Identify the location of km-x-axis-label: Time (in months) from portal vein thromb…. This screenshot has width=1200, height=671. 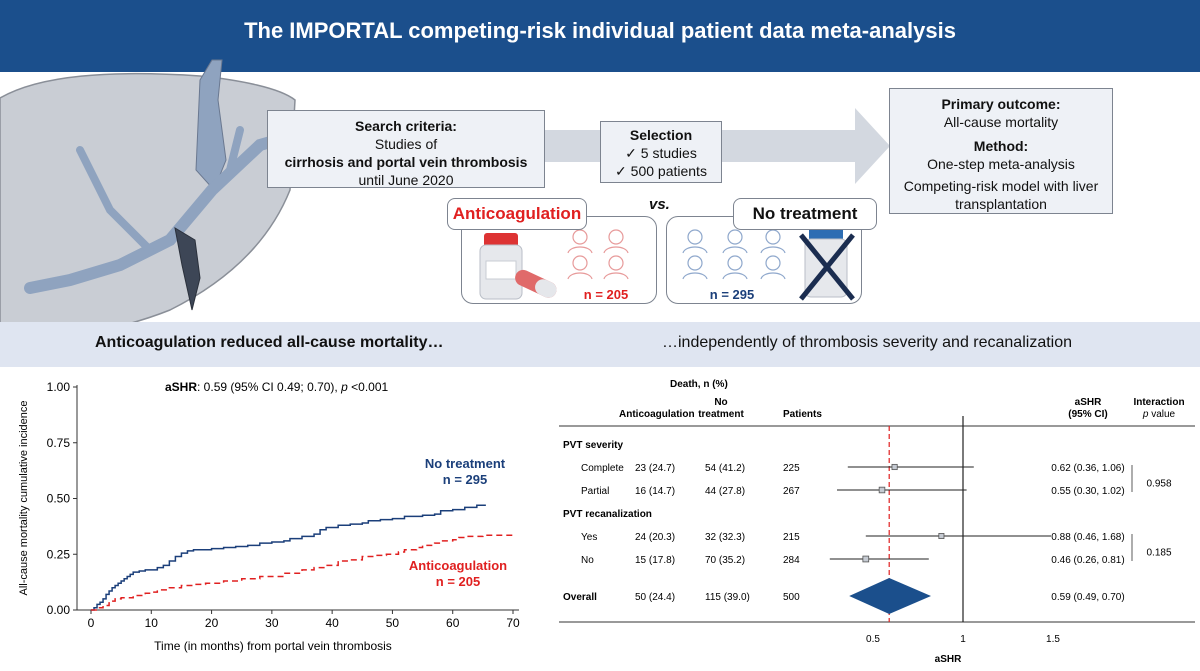
(273, 646).